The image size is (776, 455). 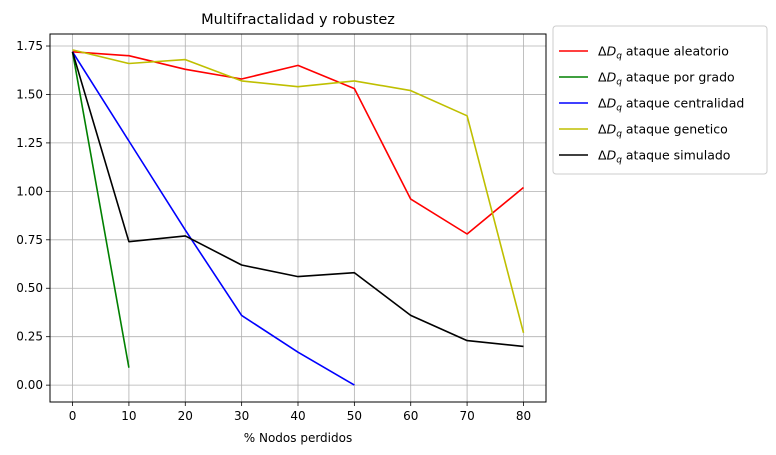 I want to click on y-axis-ticks: 0.00 0.25 0.50 0.75 1.00 1.25 1.50 1.75, so click(x=33, y=215).